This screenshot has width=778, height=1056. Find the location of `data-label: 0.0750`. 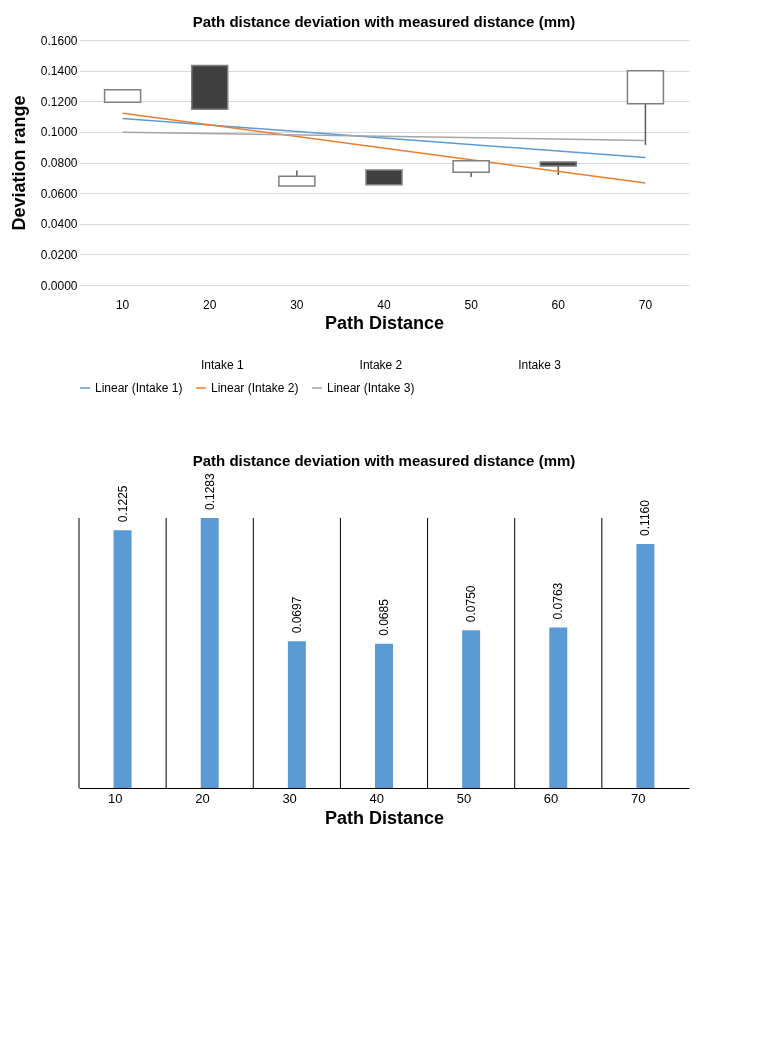

data-label: 0.0750 is located at coordinates (471, 604).